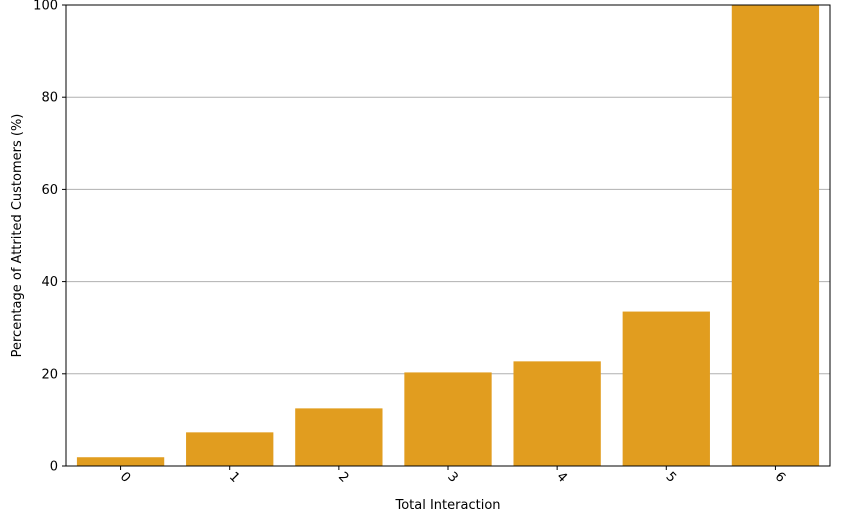 This screenshot has width=850, height=521. I want to click on x-tick-label: 2, so click(343, 477).